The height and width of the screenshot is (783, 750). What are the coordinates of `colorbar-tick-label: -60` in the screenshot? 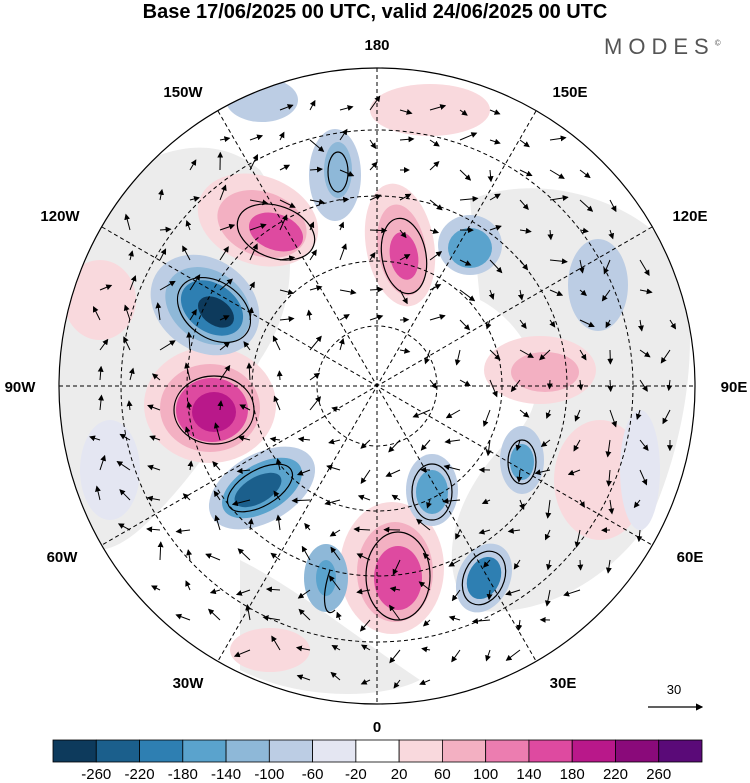 It's located at (313, 774).